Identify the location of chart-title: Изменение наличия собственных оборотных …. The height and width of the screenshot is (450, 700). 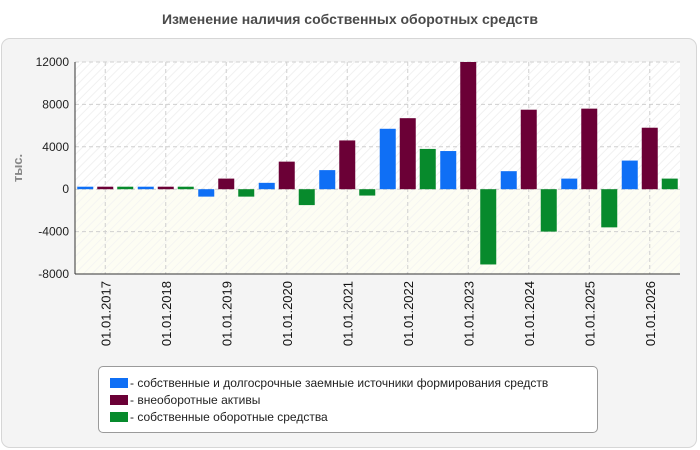
(350, 19).